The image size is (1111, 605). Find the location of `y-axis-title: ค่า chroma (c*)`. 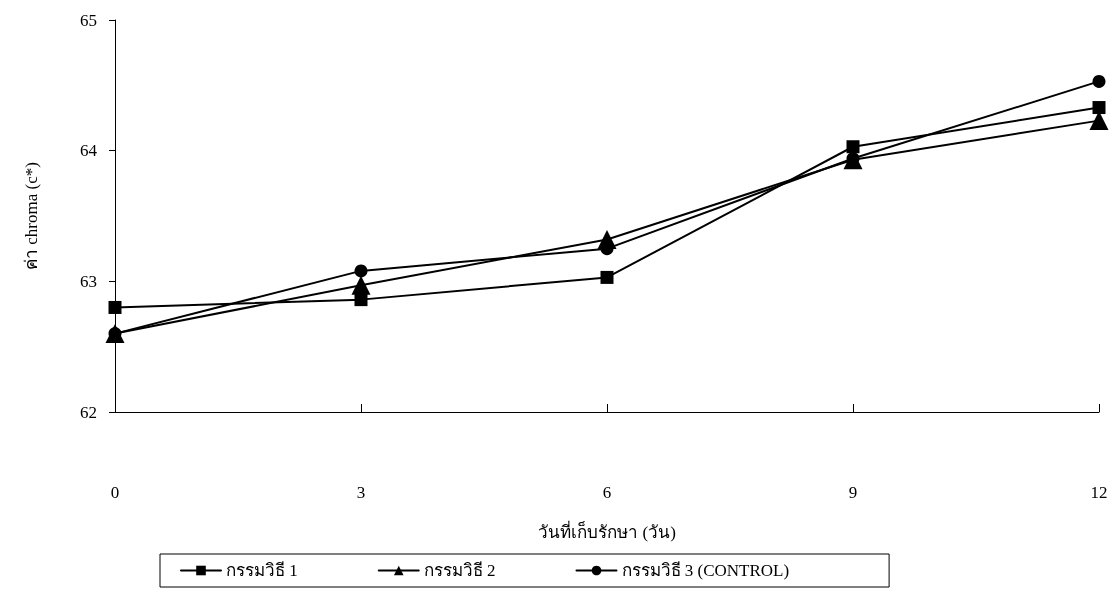

y-axis-title: ค่า chroma (c*) is located at coordinates (31, 216).